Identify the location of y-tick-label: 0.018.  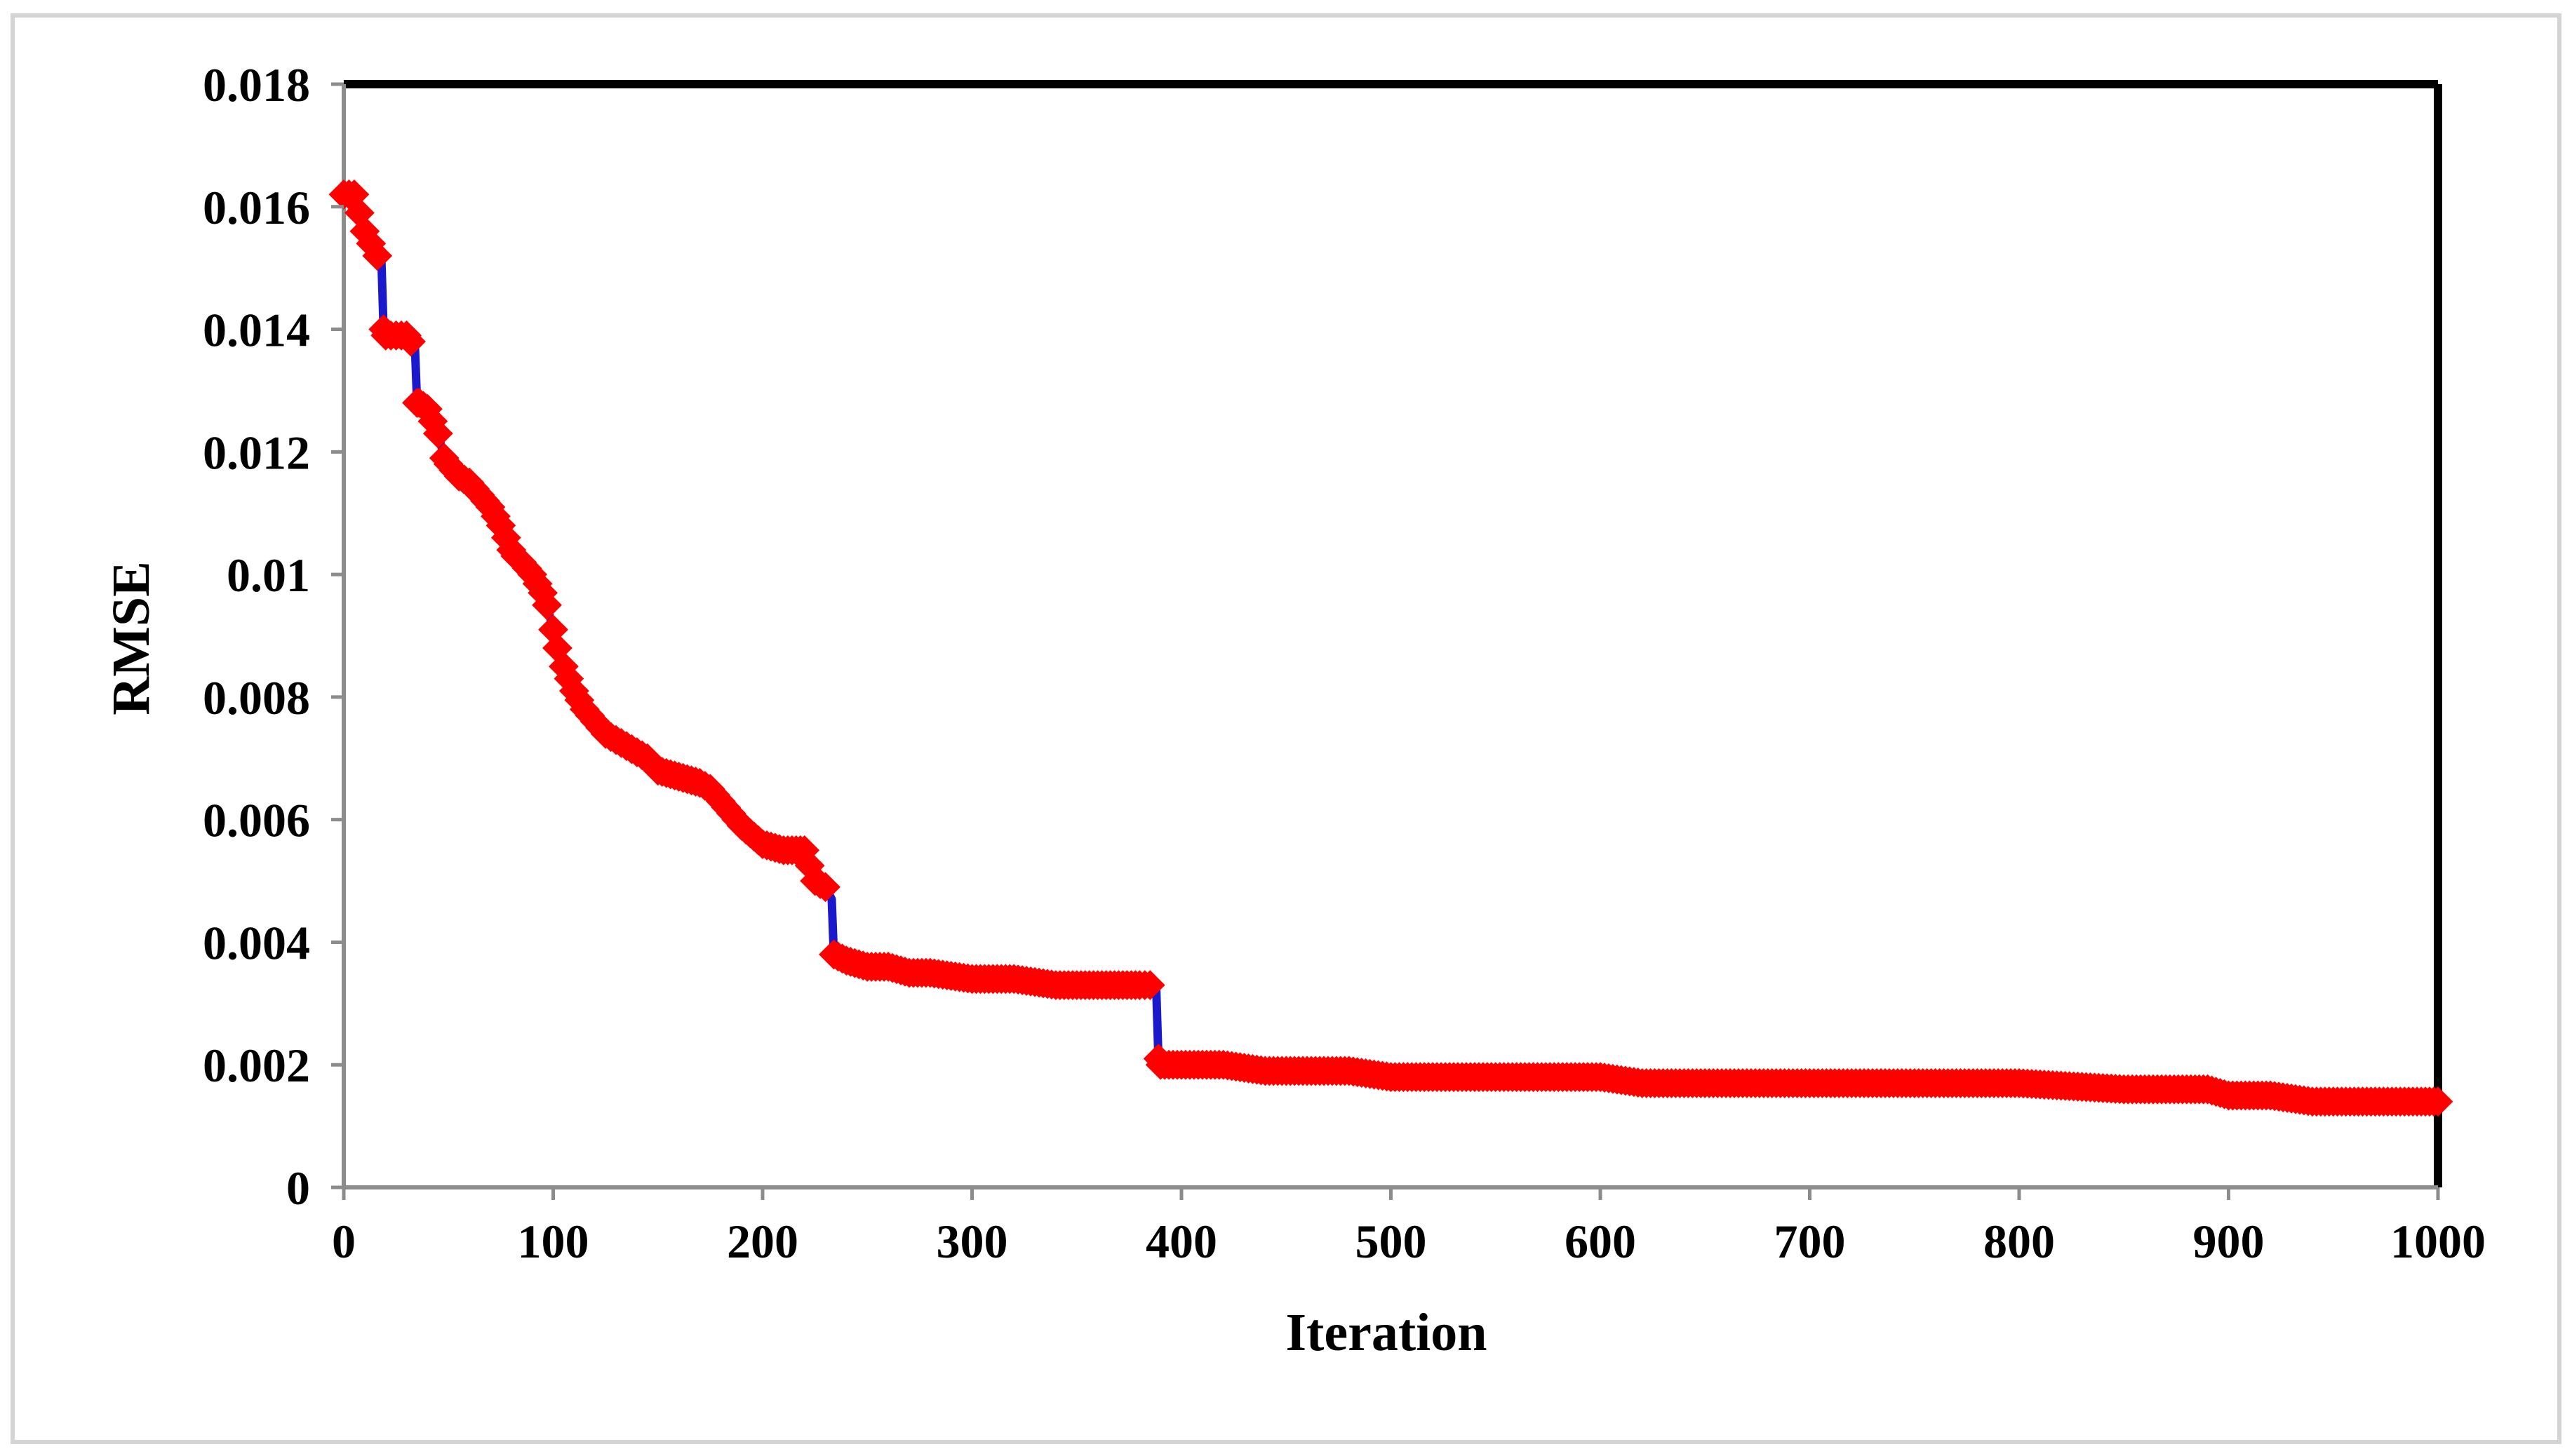
(256, 85).